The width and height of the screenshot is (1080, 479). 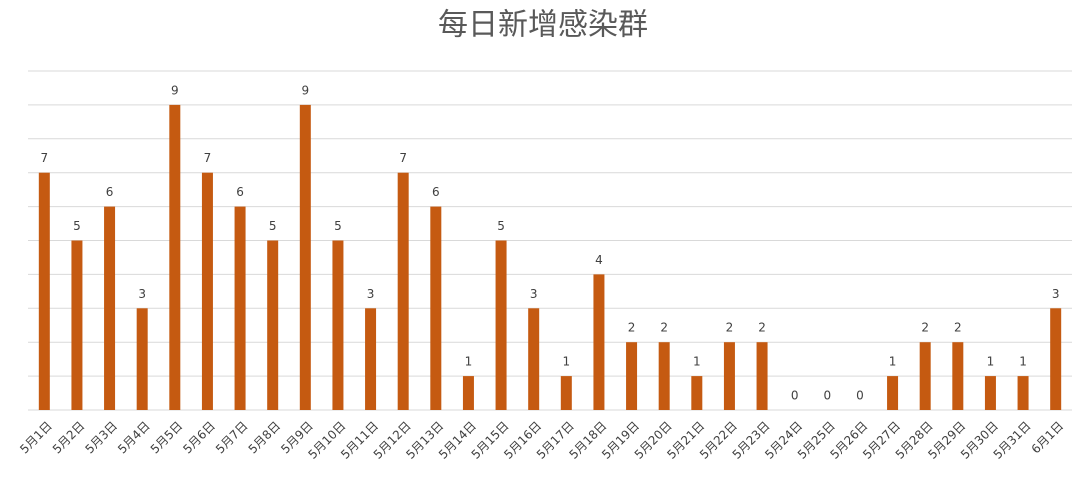 What do you see at coordinates (265, 438) in the screenshot?
I see `x-tick-label: 5月8日` at bounding box center [265, 438].